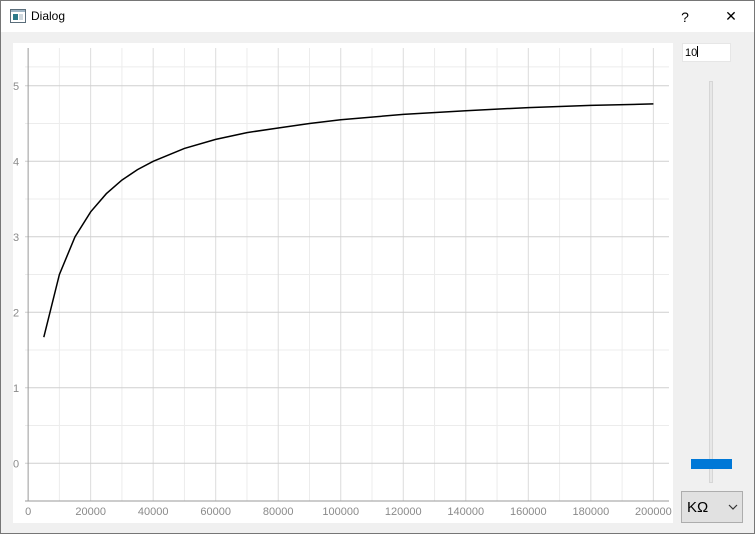 The width and height of the screenshot is (755, 534). I want to click on window-title: Dialog, so click(48, 16).